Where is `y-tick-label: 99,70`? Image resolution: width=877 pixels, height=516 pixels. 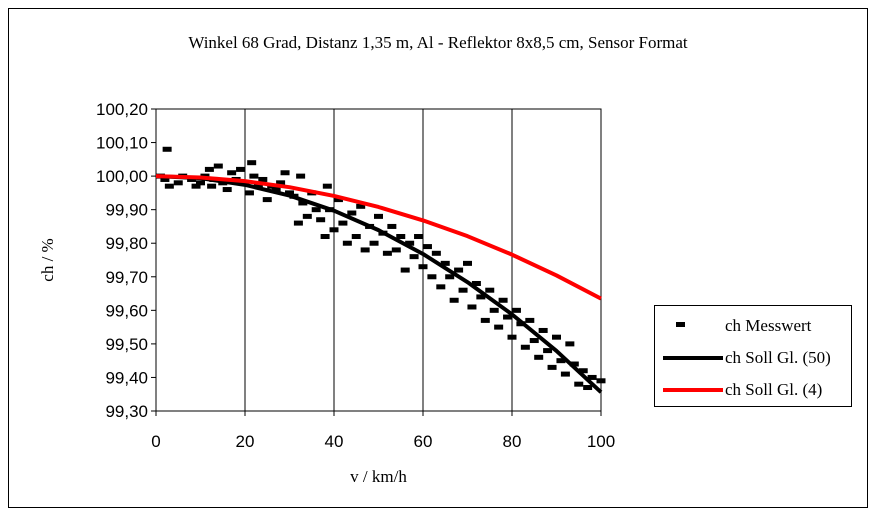
y-tick-label: 99,70 is located at coordinates (126, 277).